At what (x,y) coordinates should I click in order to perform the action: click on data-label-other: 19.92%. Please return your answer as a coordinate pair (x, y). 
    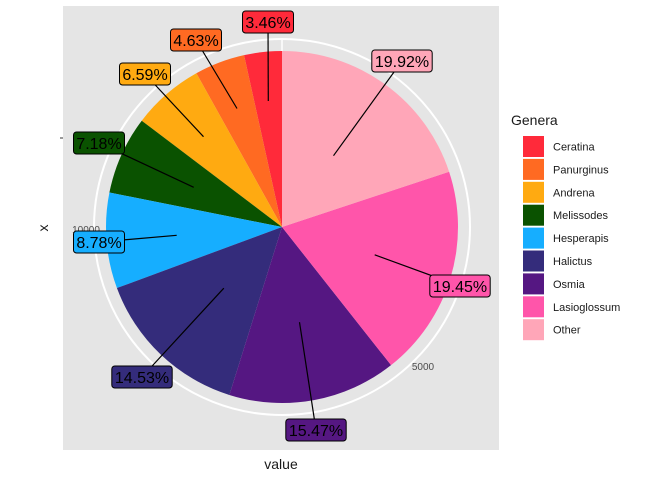
    Looking at the image, I should click on (402, 61).